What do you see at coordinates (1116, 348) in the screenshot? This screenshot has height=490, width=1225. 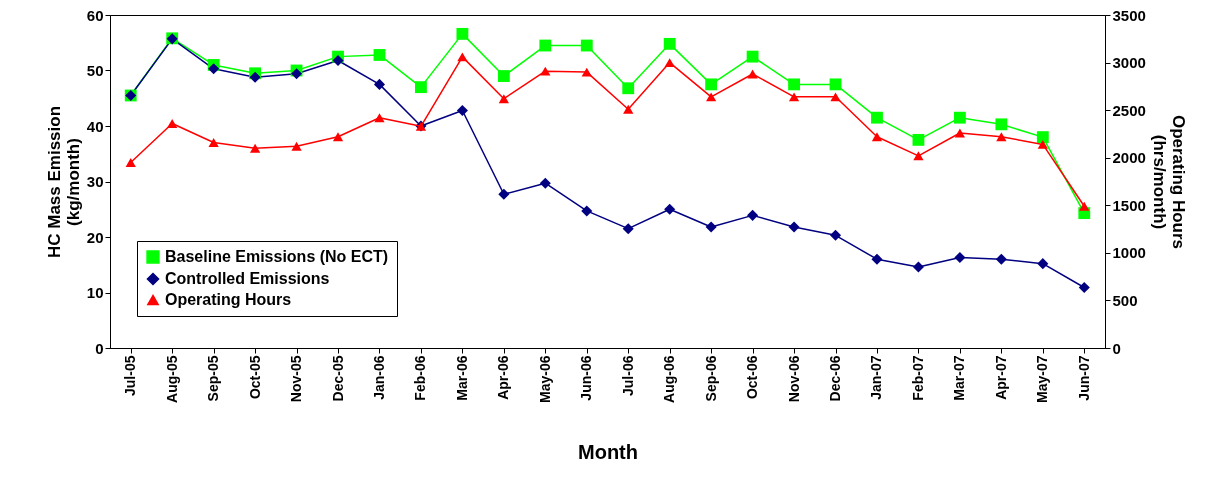 I see `y2-tick-label: 0` at bounding box center [1116, 348].